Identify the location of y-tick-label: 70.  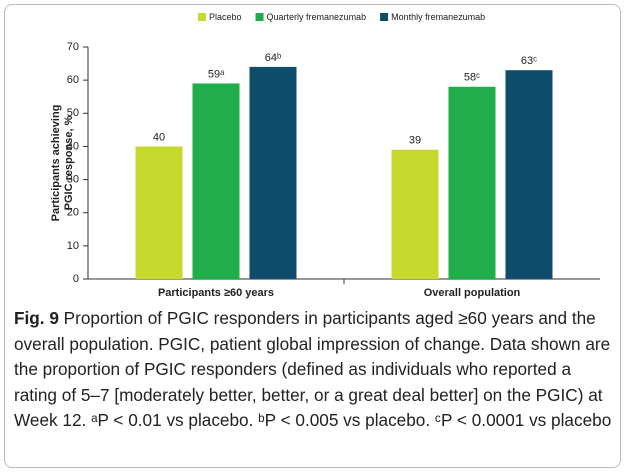
(73, 47).